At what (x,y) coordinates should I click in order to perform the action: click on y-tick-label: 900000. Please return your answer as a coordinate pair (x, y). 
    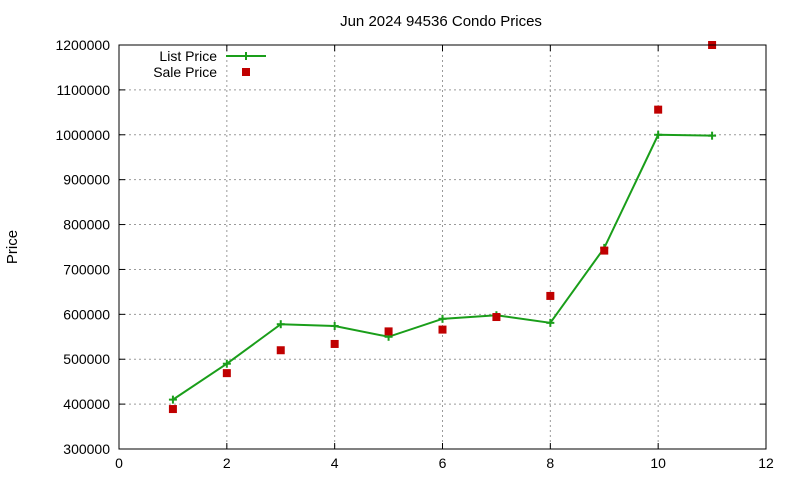
    Looking at the image, I should click on (86, 180).